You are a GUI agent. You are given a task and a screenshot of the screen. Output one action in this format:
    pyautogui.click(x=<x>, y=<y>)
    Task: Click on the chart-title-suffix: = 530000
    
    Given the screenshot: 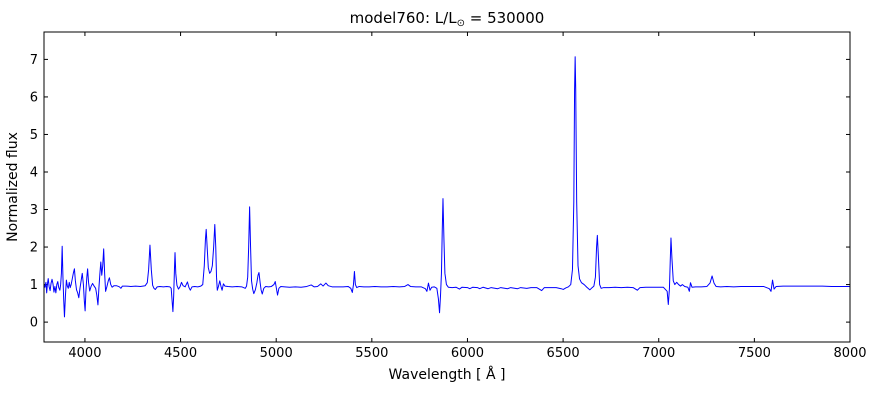 What is the action you would take?
    pyautogui.click(x=504, y=18)
    